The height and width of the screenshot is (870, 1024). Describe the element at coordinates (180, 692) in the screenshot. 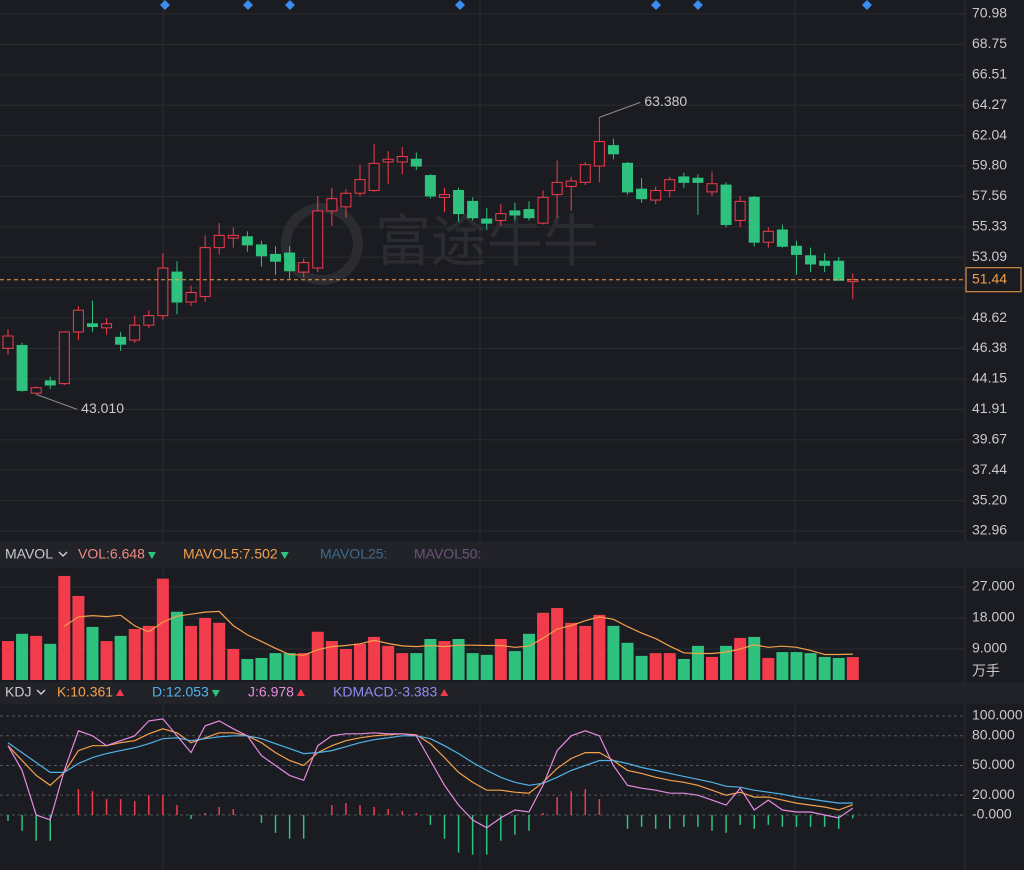

I see `legend-entry: D:12.053` at that location.